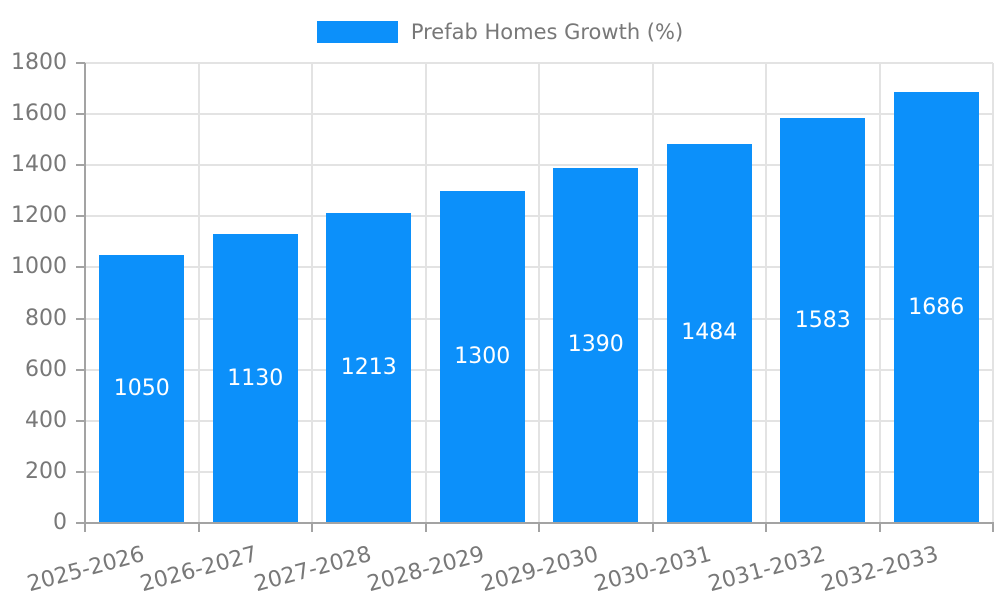 The image size is (1000, 600). What do you see at coordinates (547, 32) in the screenshot?
I see `legend-label: Prefab Homes Growth (%)` at bounding box center [547, 32].